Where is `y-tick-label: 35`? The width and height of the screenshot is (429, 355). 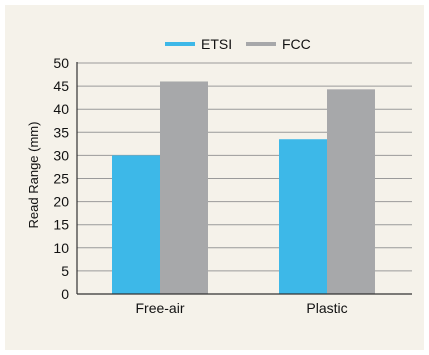
y-tick-label: 35 is located at coordinates (61, 132).